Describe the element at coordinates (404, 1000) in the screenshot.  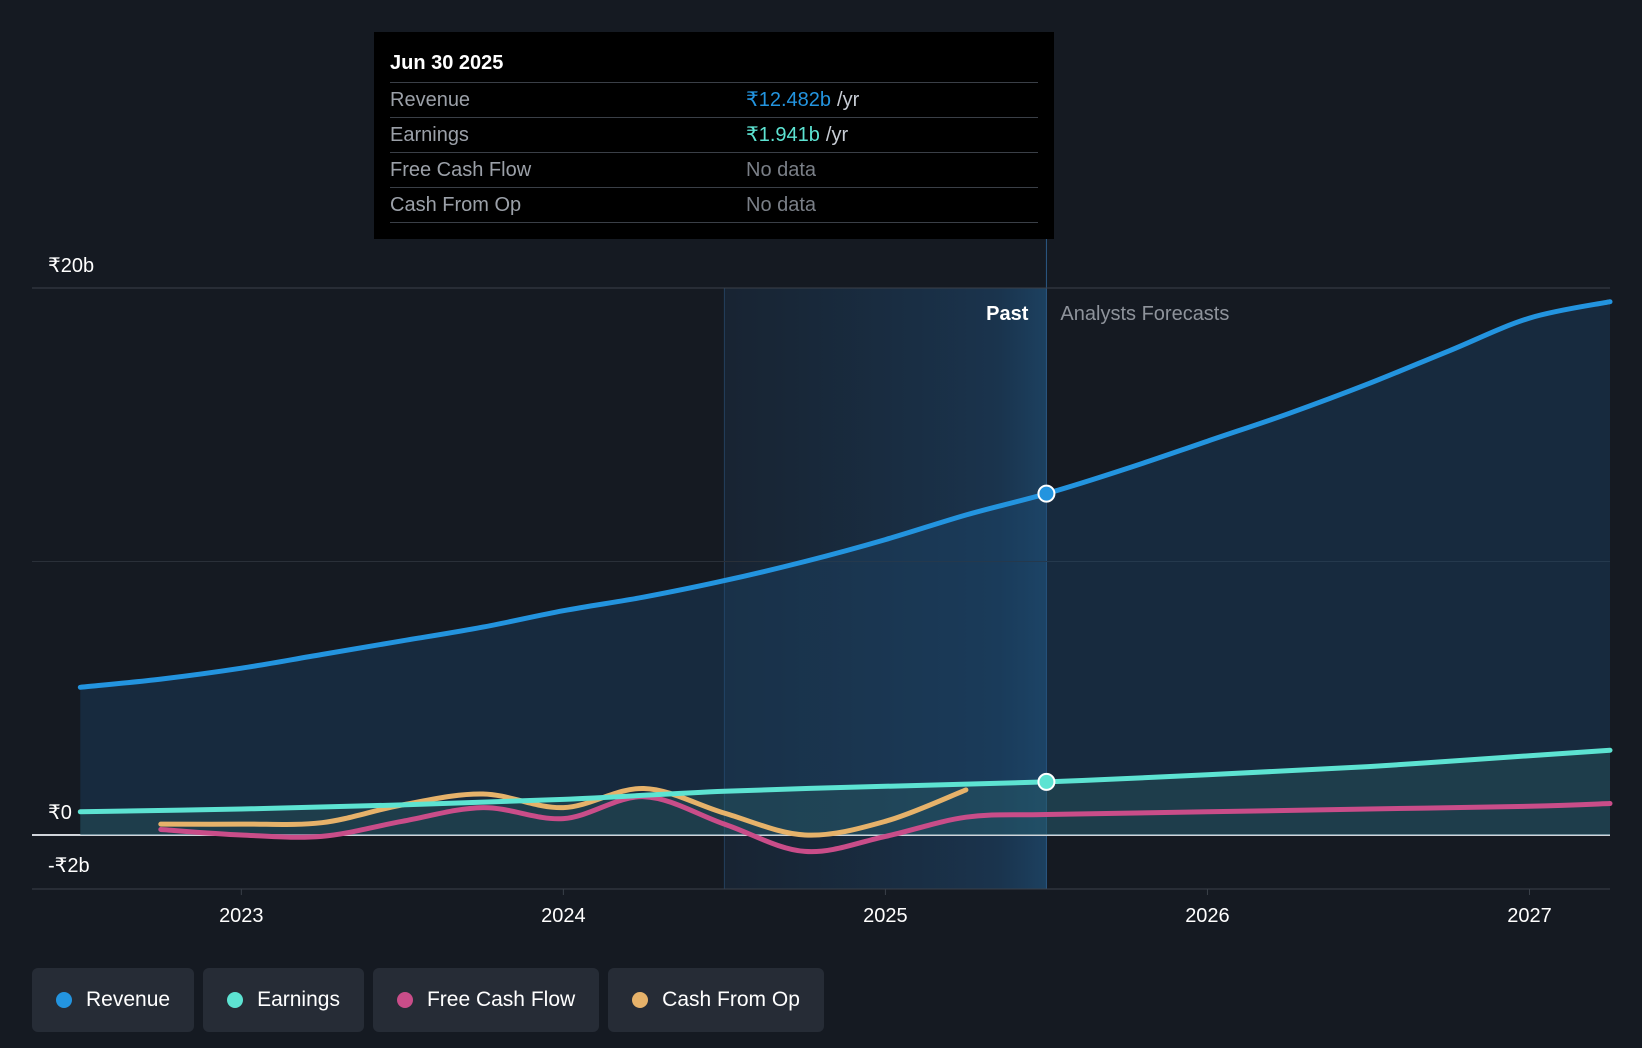
I see `free-cash-flow-dot-icon` at that location.